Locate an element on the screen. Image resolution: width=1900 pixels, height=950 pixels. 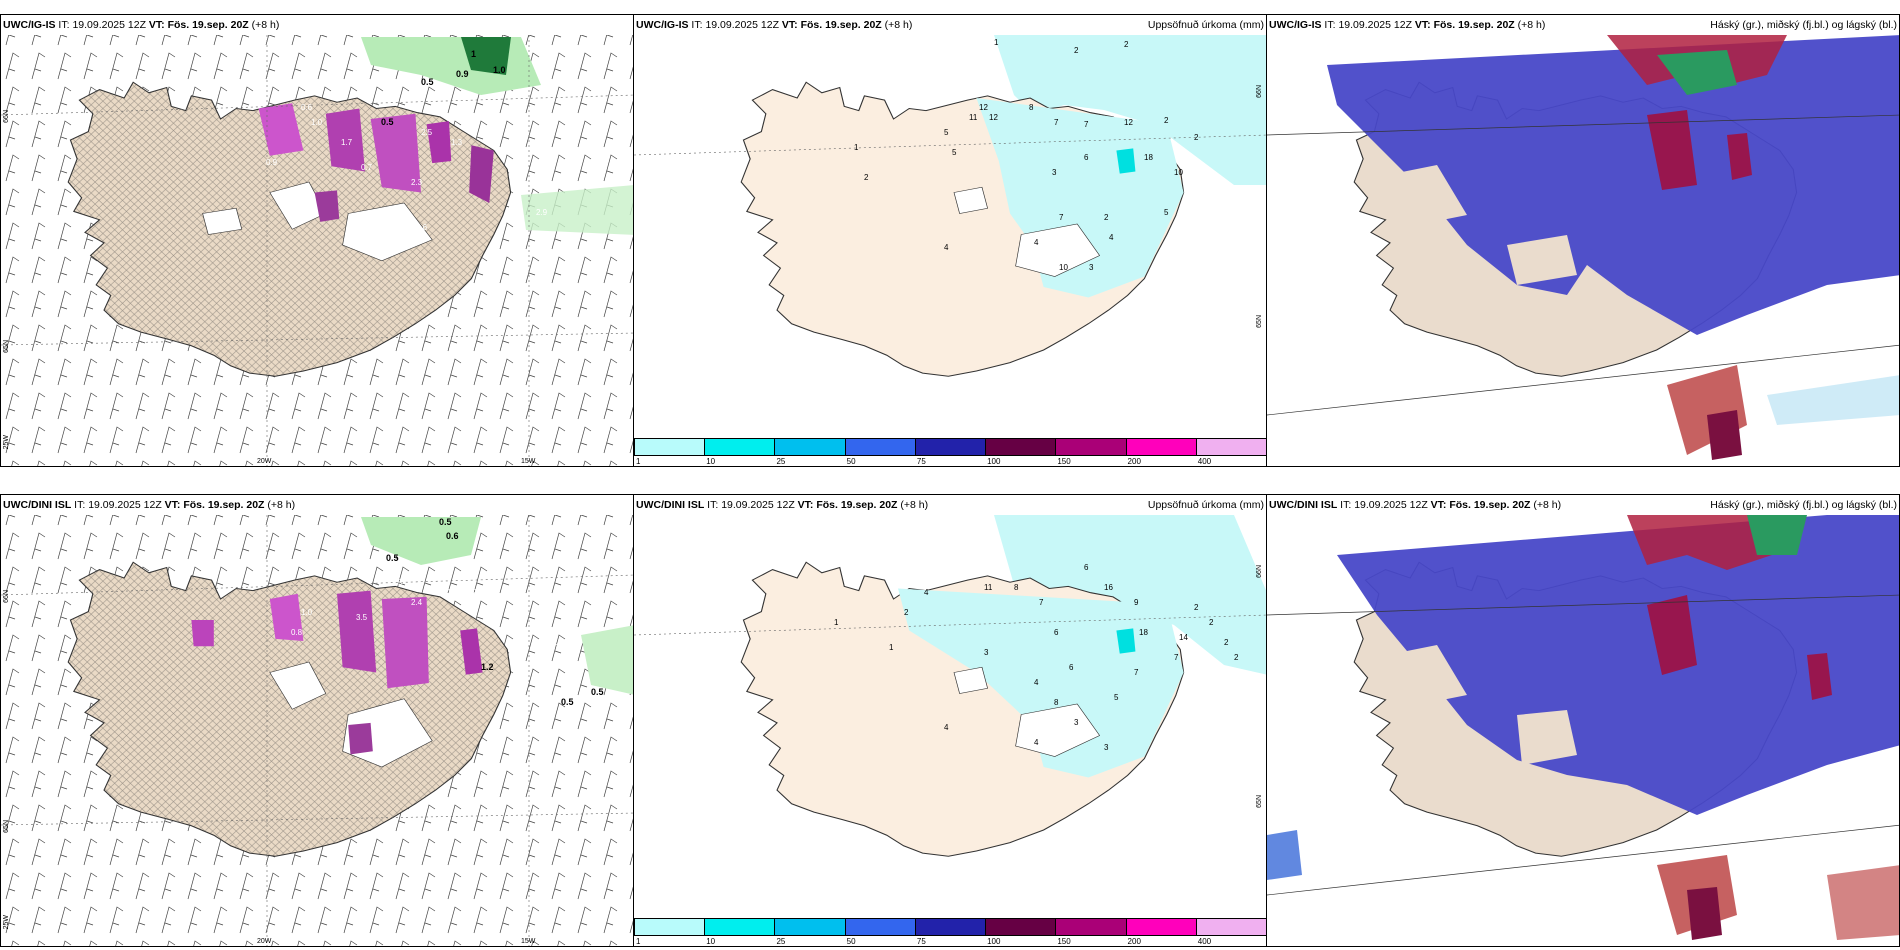
lat-label: 25W is located at coordinates (6, 442).